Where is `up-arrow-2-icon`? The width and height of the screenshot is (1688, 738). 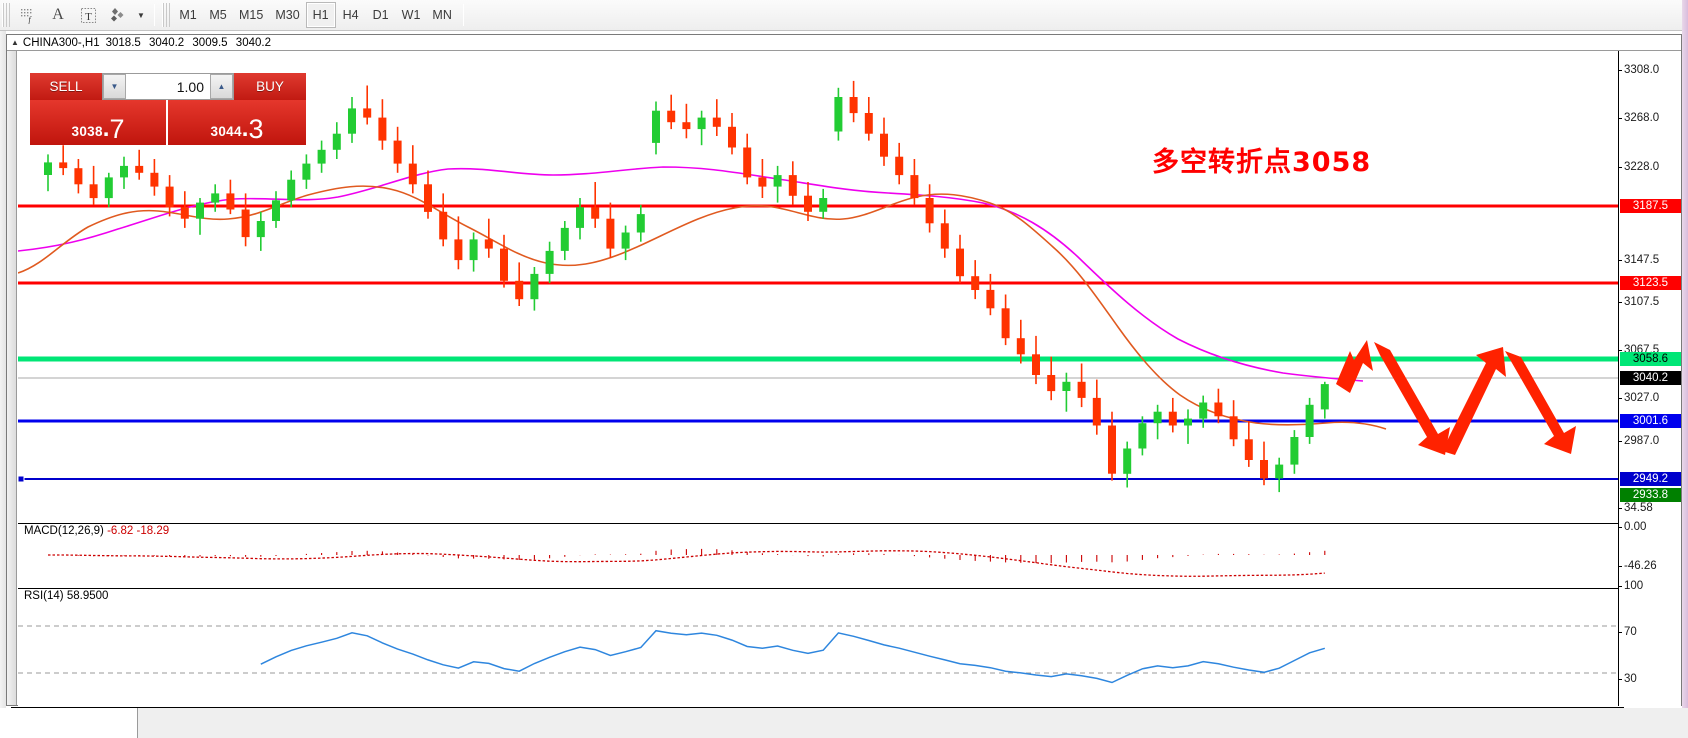 up-arrow-2-icon is located at coordinates (1474, 401).